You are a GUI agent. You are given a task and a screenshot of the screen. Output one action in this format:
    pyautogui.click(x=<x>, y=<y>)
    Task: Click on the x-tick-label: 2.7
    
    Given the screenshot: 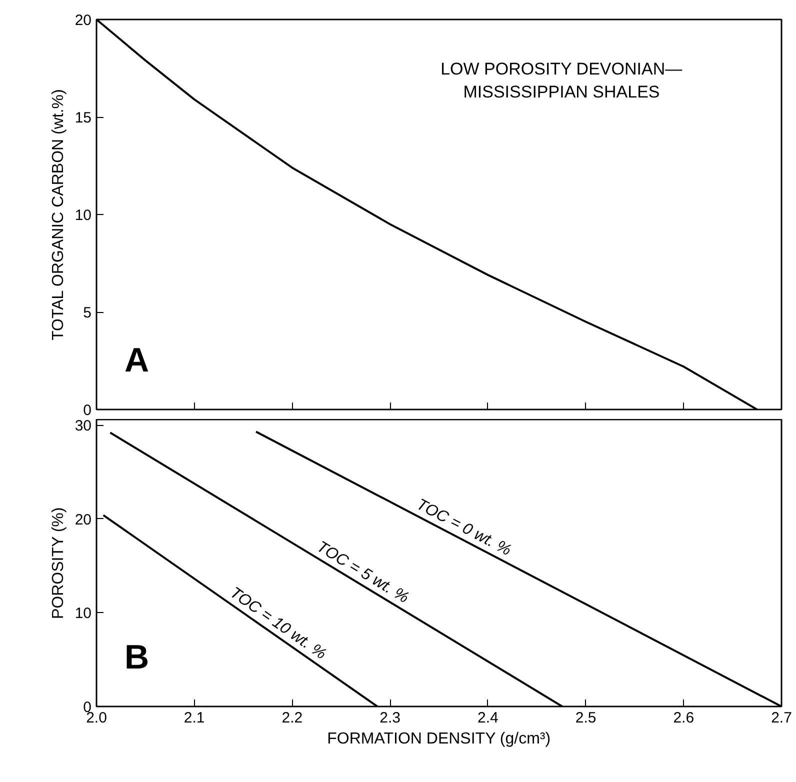 What is the action you would take?
    pyautogui.click(x=781, y=718)
    